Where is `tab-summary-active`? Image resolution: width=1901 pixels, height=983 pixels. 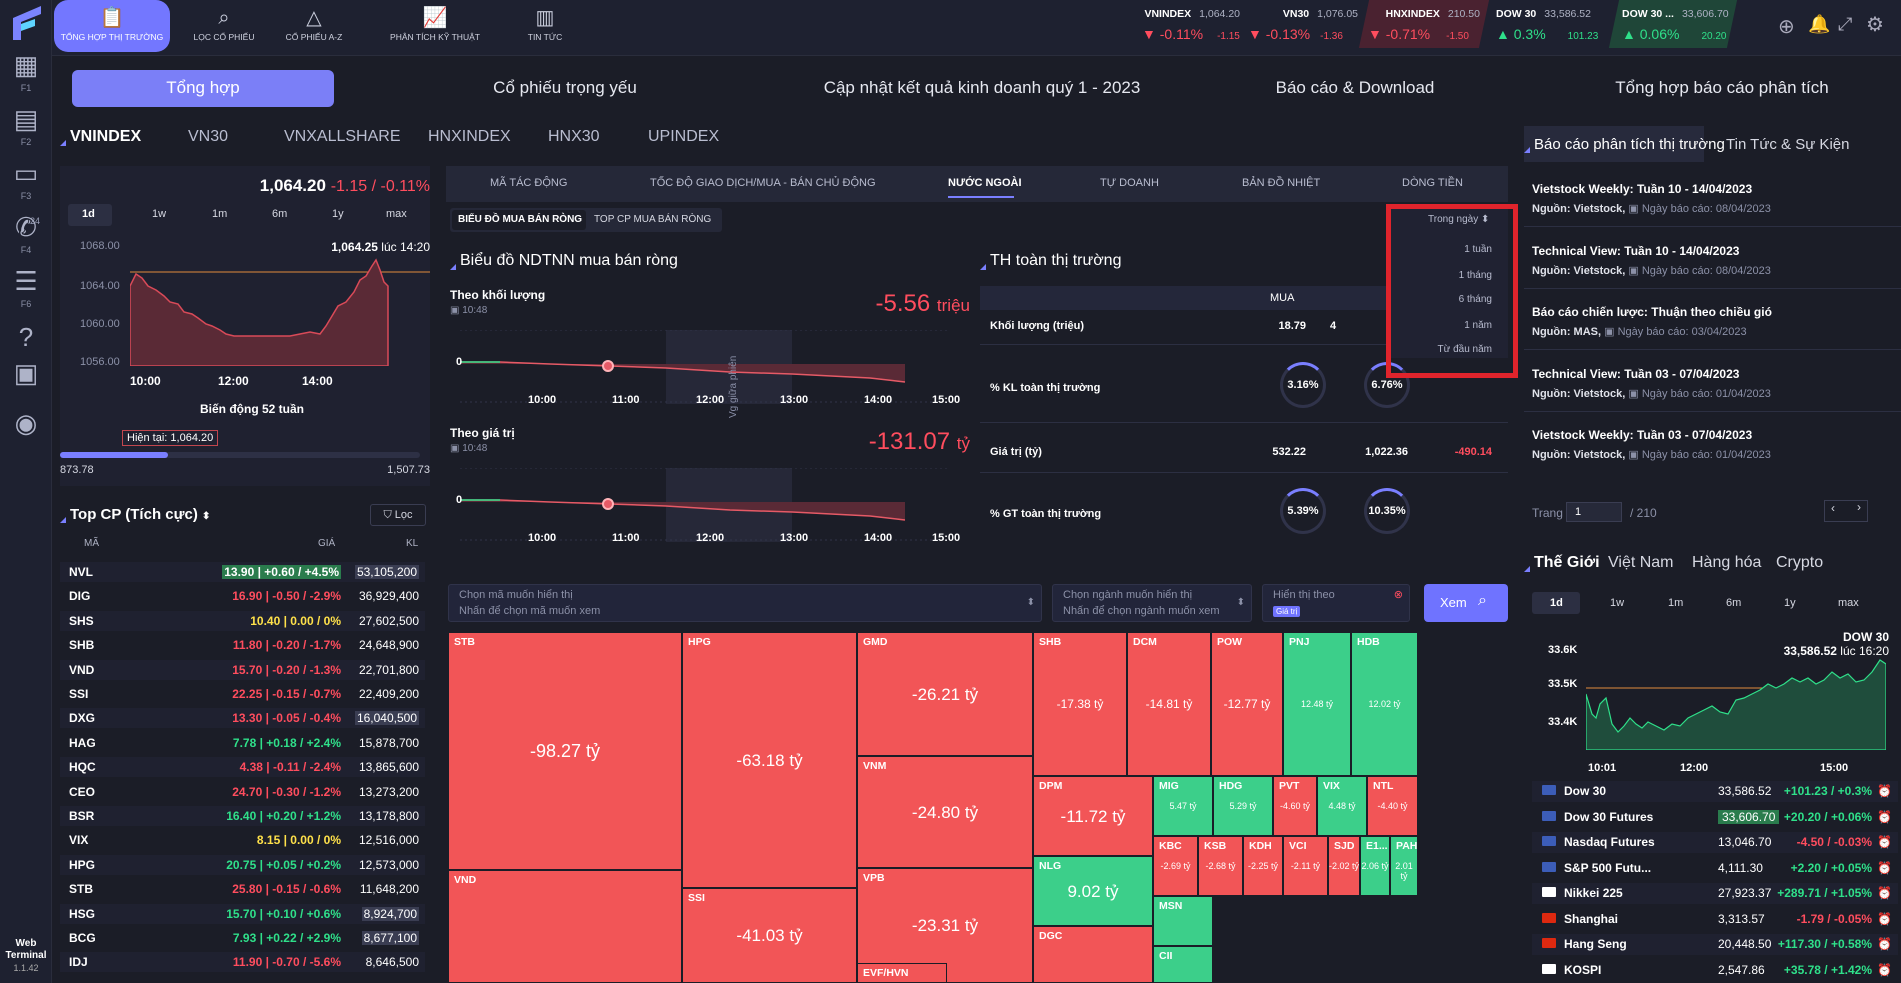 tab-summary-active is located at coordinates (203, 88).